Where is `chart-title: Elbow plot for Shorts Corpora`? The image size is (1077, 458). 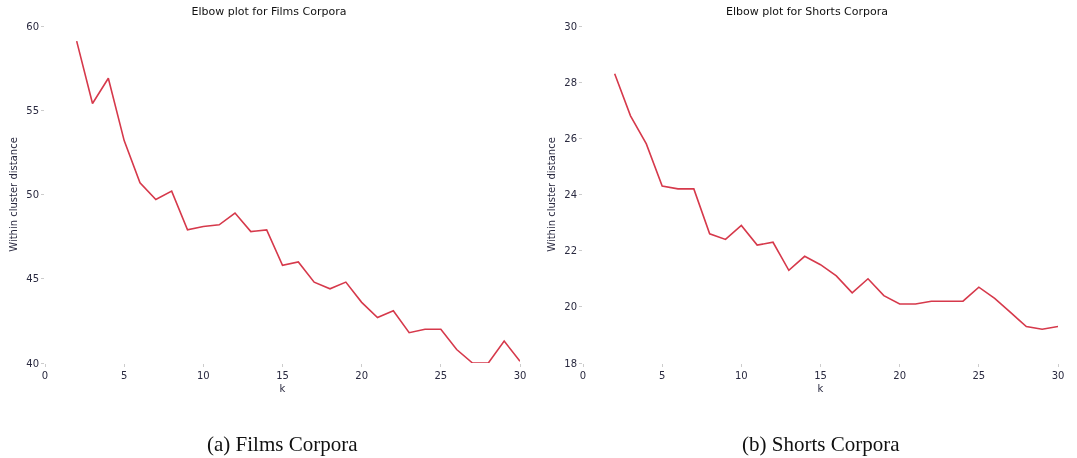 chart-title: Elbow plot for Shorts Corpora is located at coordinates (807, 11).